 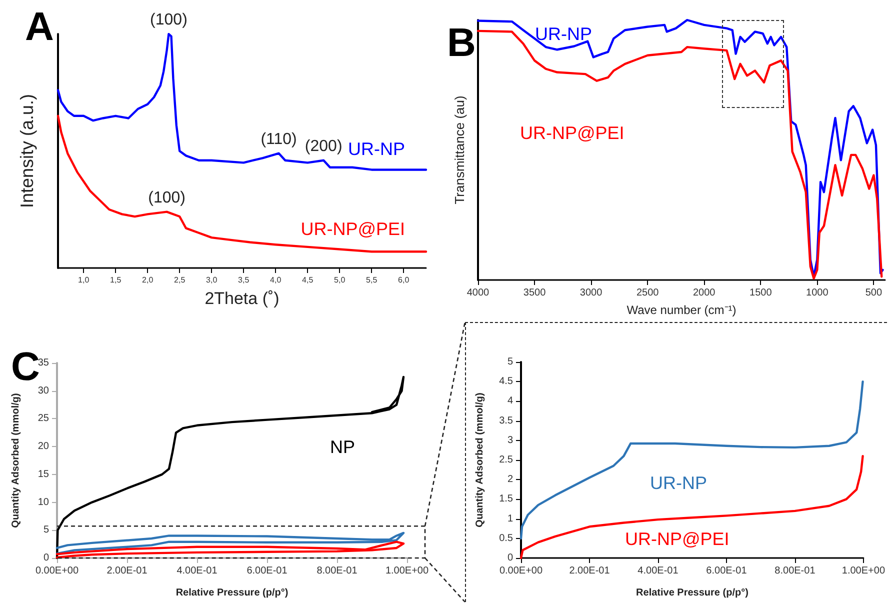 I want to click on x-tick-label: 3,5, so click(x=244, y=280).